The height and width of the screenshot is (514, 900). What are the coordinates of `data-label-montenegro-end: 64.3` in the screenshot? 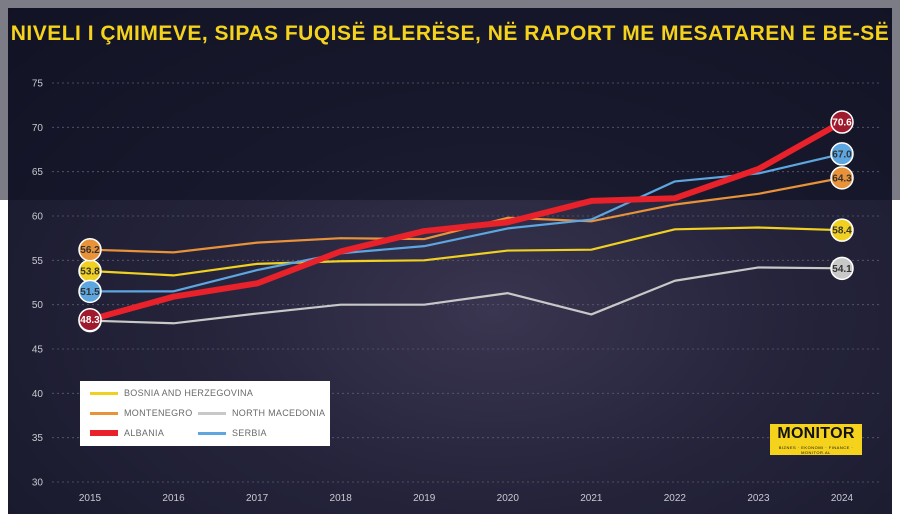 It's located at (842, 178).